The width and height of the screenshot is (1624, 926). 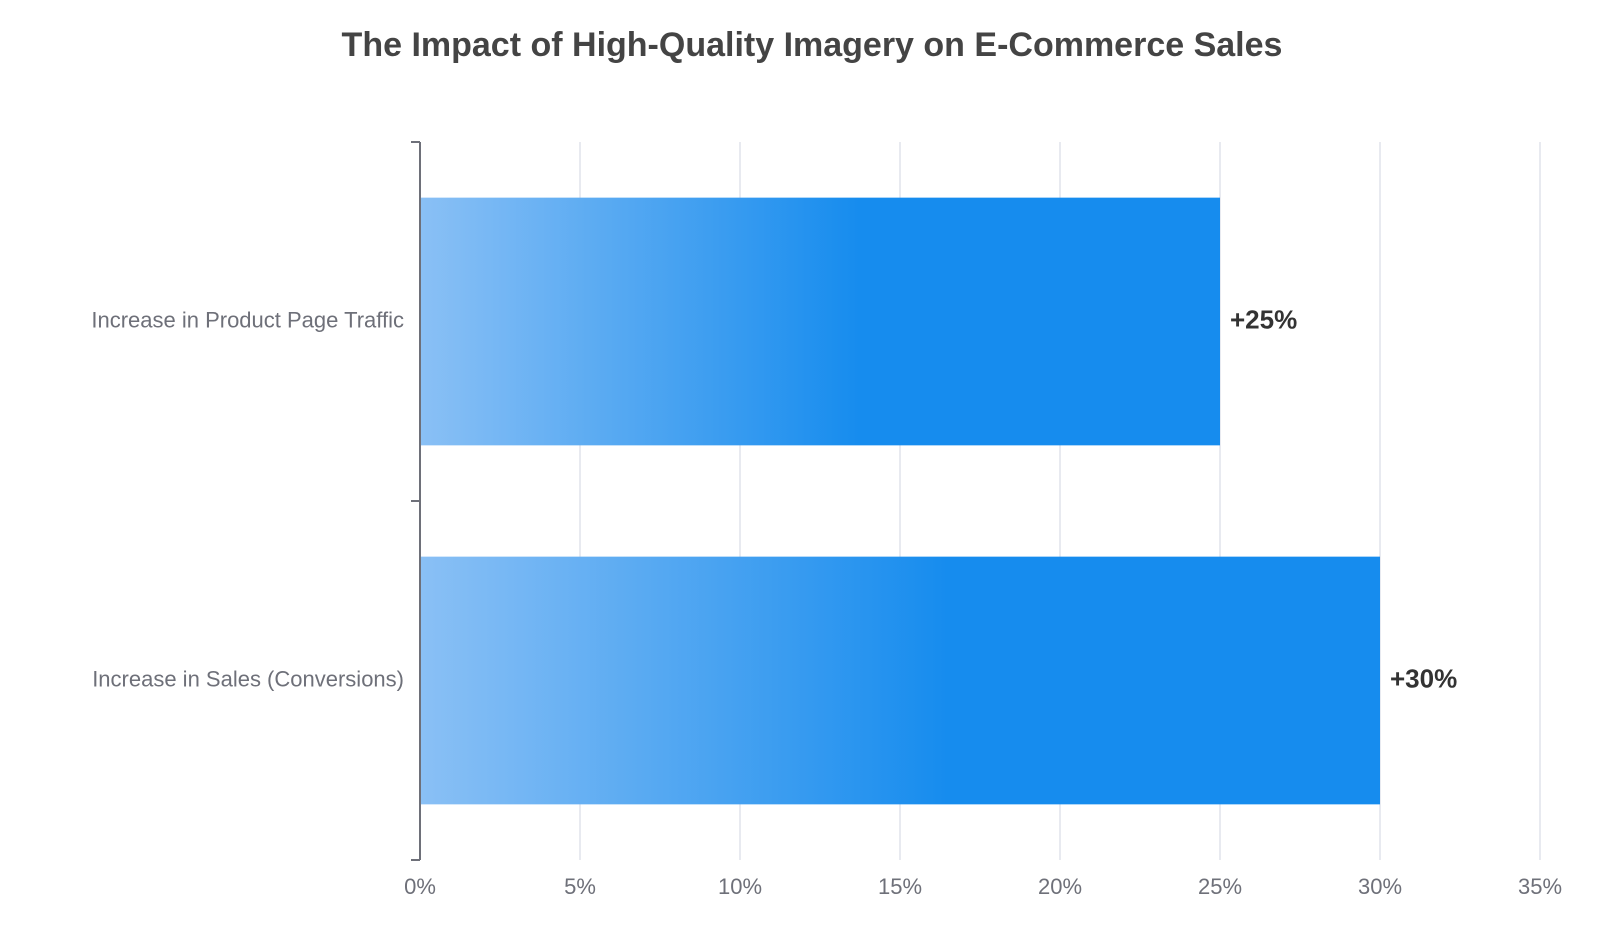 What do you see at coordinates (1263, 319) in the screenshot?
I see `data-label-0: +25%` at bounding box center [1263, 319].